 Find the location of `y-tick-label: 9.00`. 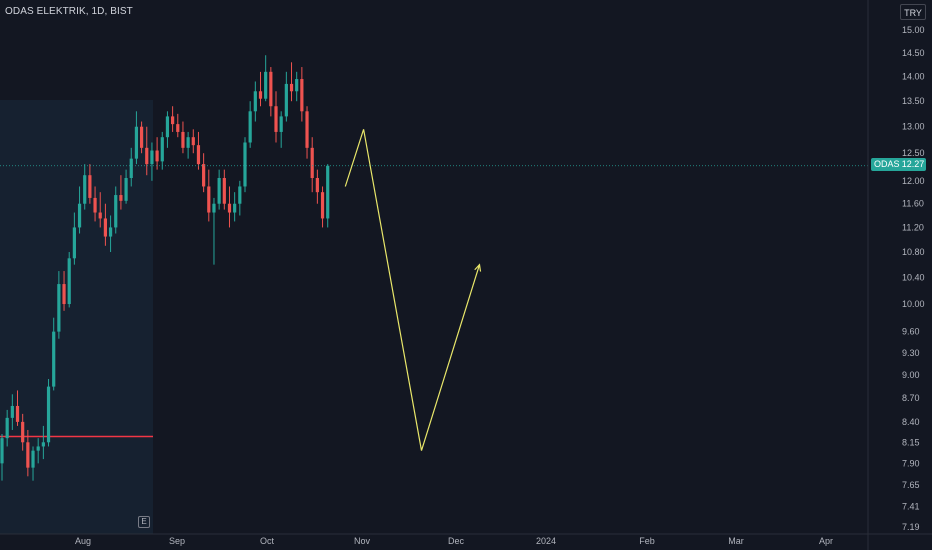

y-tick-label: 9.00 is located at coordinates (911, 375).